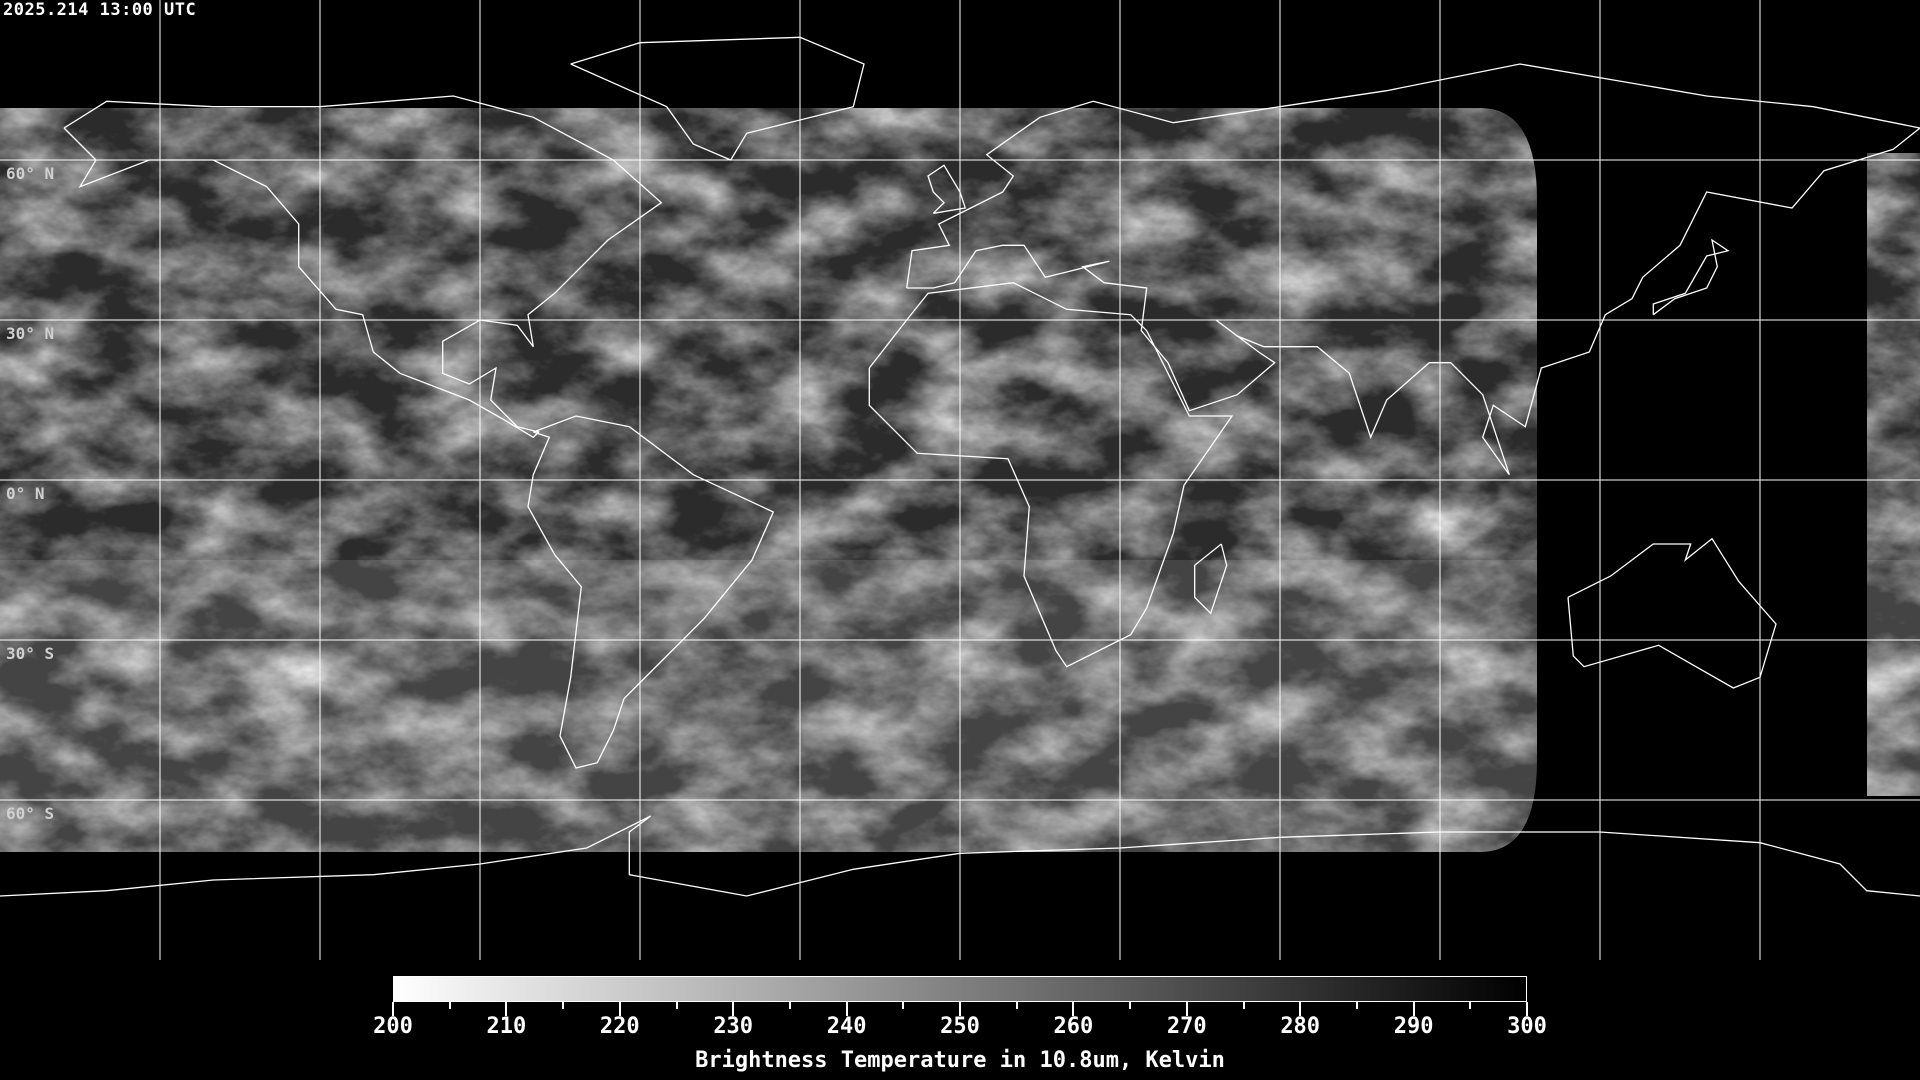 The width and height of the screenshot is (1920, 1080). I want to click on colorbar-tick-label: 260, so click(1073, 1026).